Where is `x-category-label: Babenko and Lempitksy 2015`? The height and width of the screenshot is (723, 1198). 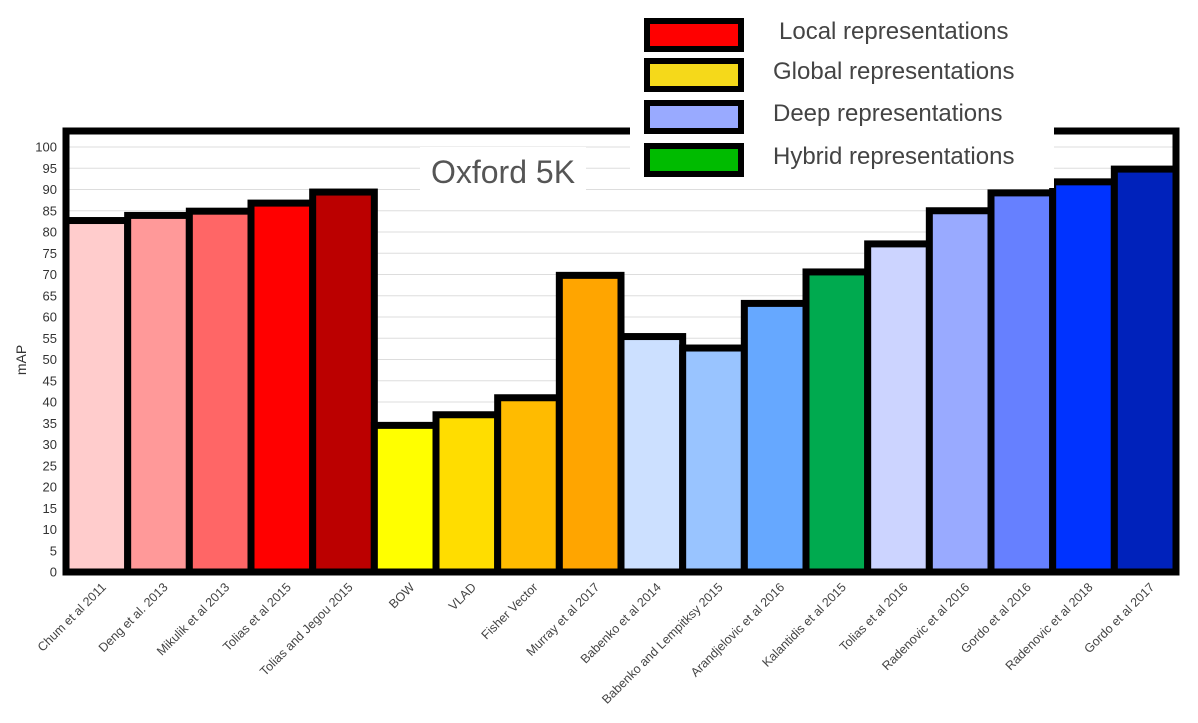 x-category-label: Babenko and Lempitksy 2015 is located at coordinates (662, 643).